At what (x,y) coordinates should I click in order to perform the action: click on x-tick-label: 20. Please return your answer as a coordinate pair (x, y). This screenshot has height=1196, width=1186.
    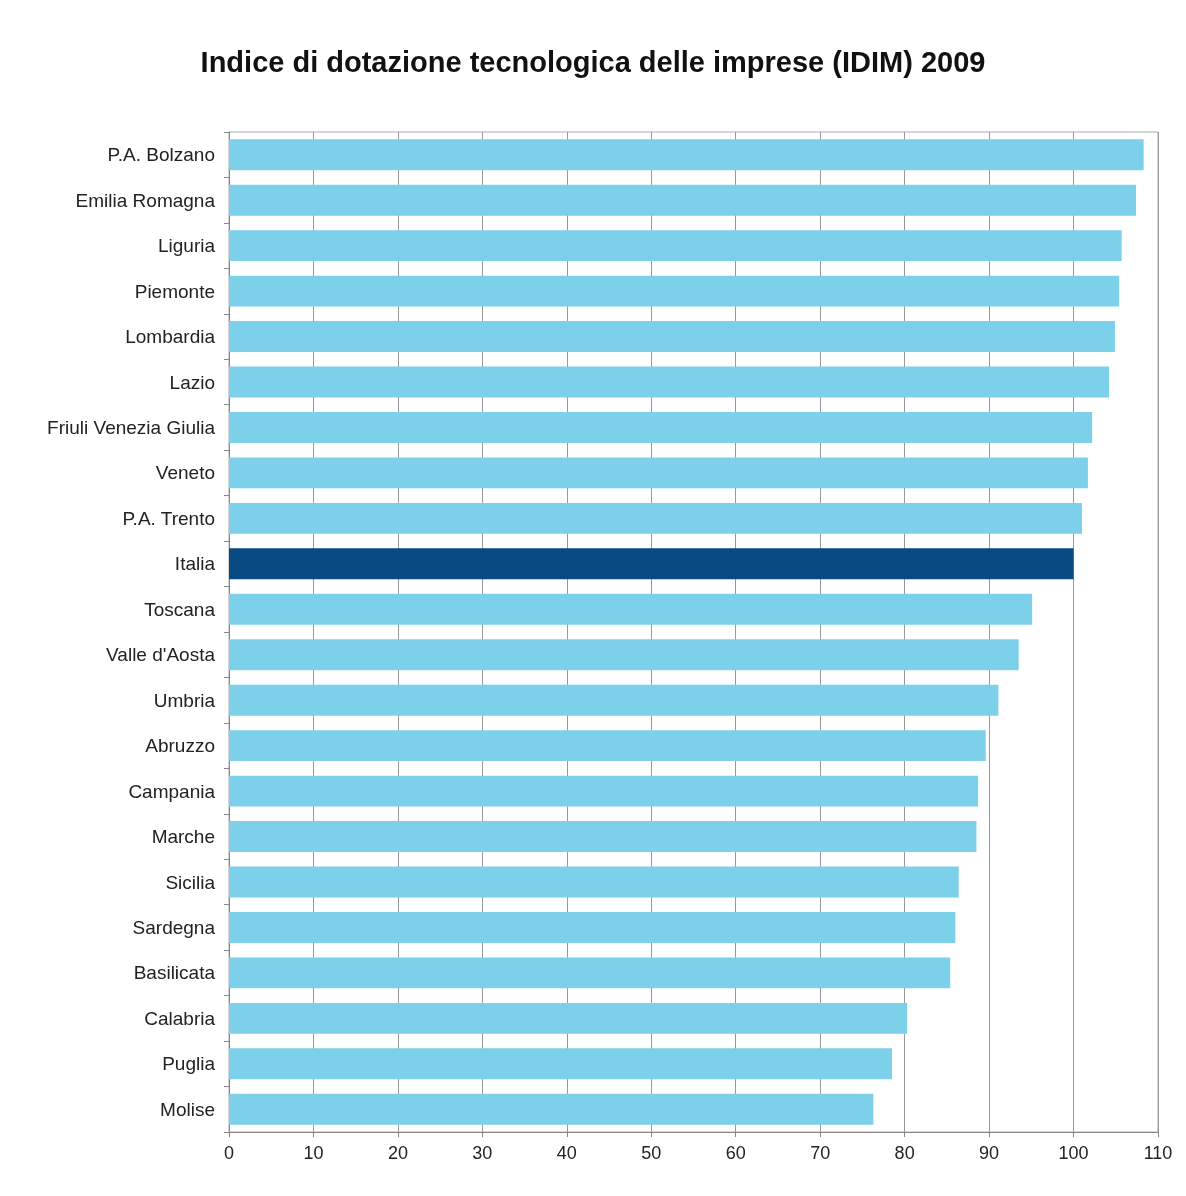
    Looking at the image, I should click on (397, 1153).